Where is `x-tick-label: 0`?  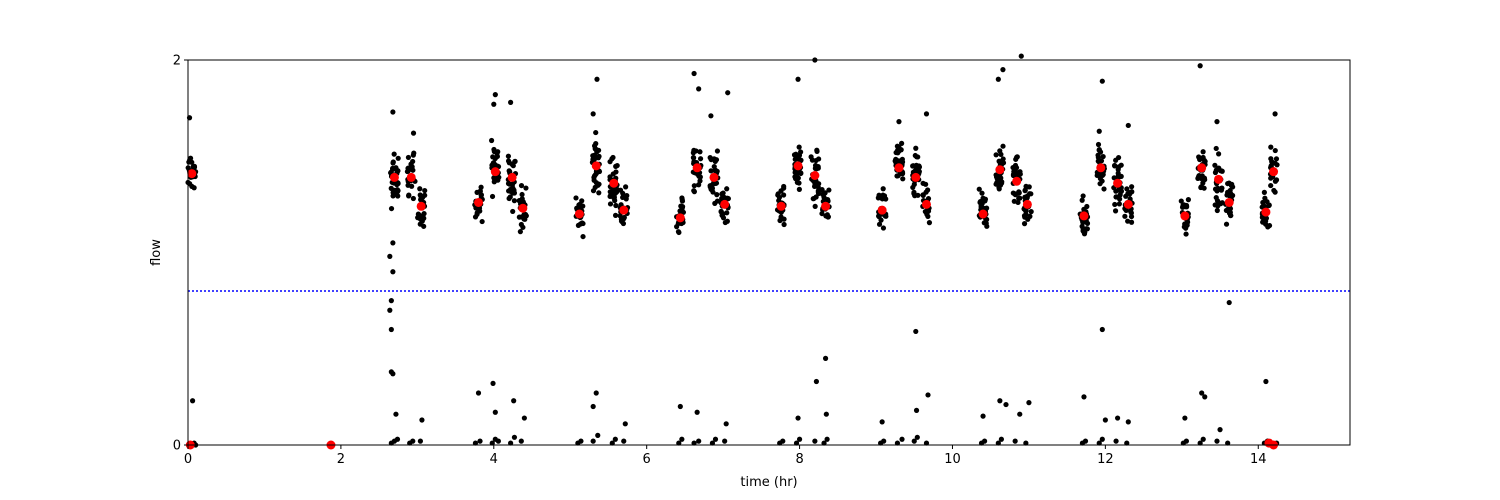
x-tick-label: 0 is located at coordinates (188, 459).